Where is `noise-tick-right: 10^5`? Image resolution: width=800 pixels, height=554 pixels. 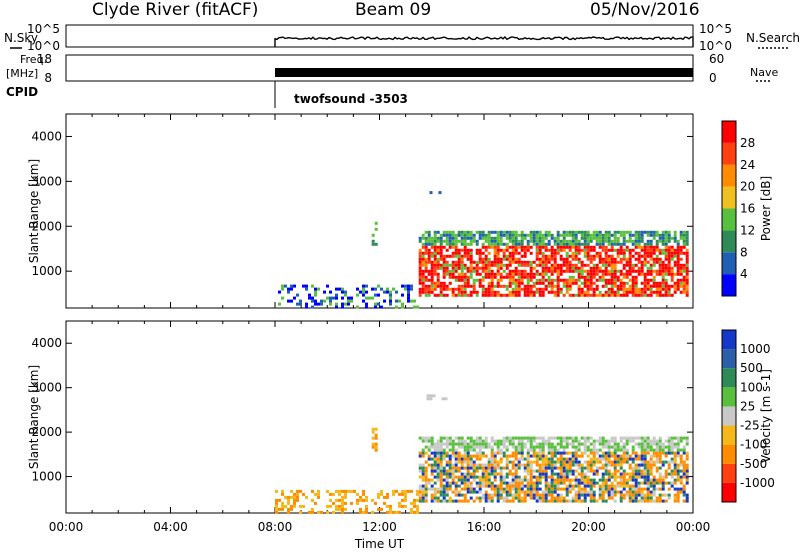
noise-tick-right: 10^5 is located at coordinates (715, 29).